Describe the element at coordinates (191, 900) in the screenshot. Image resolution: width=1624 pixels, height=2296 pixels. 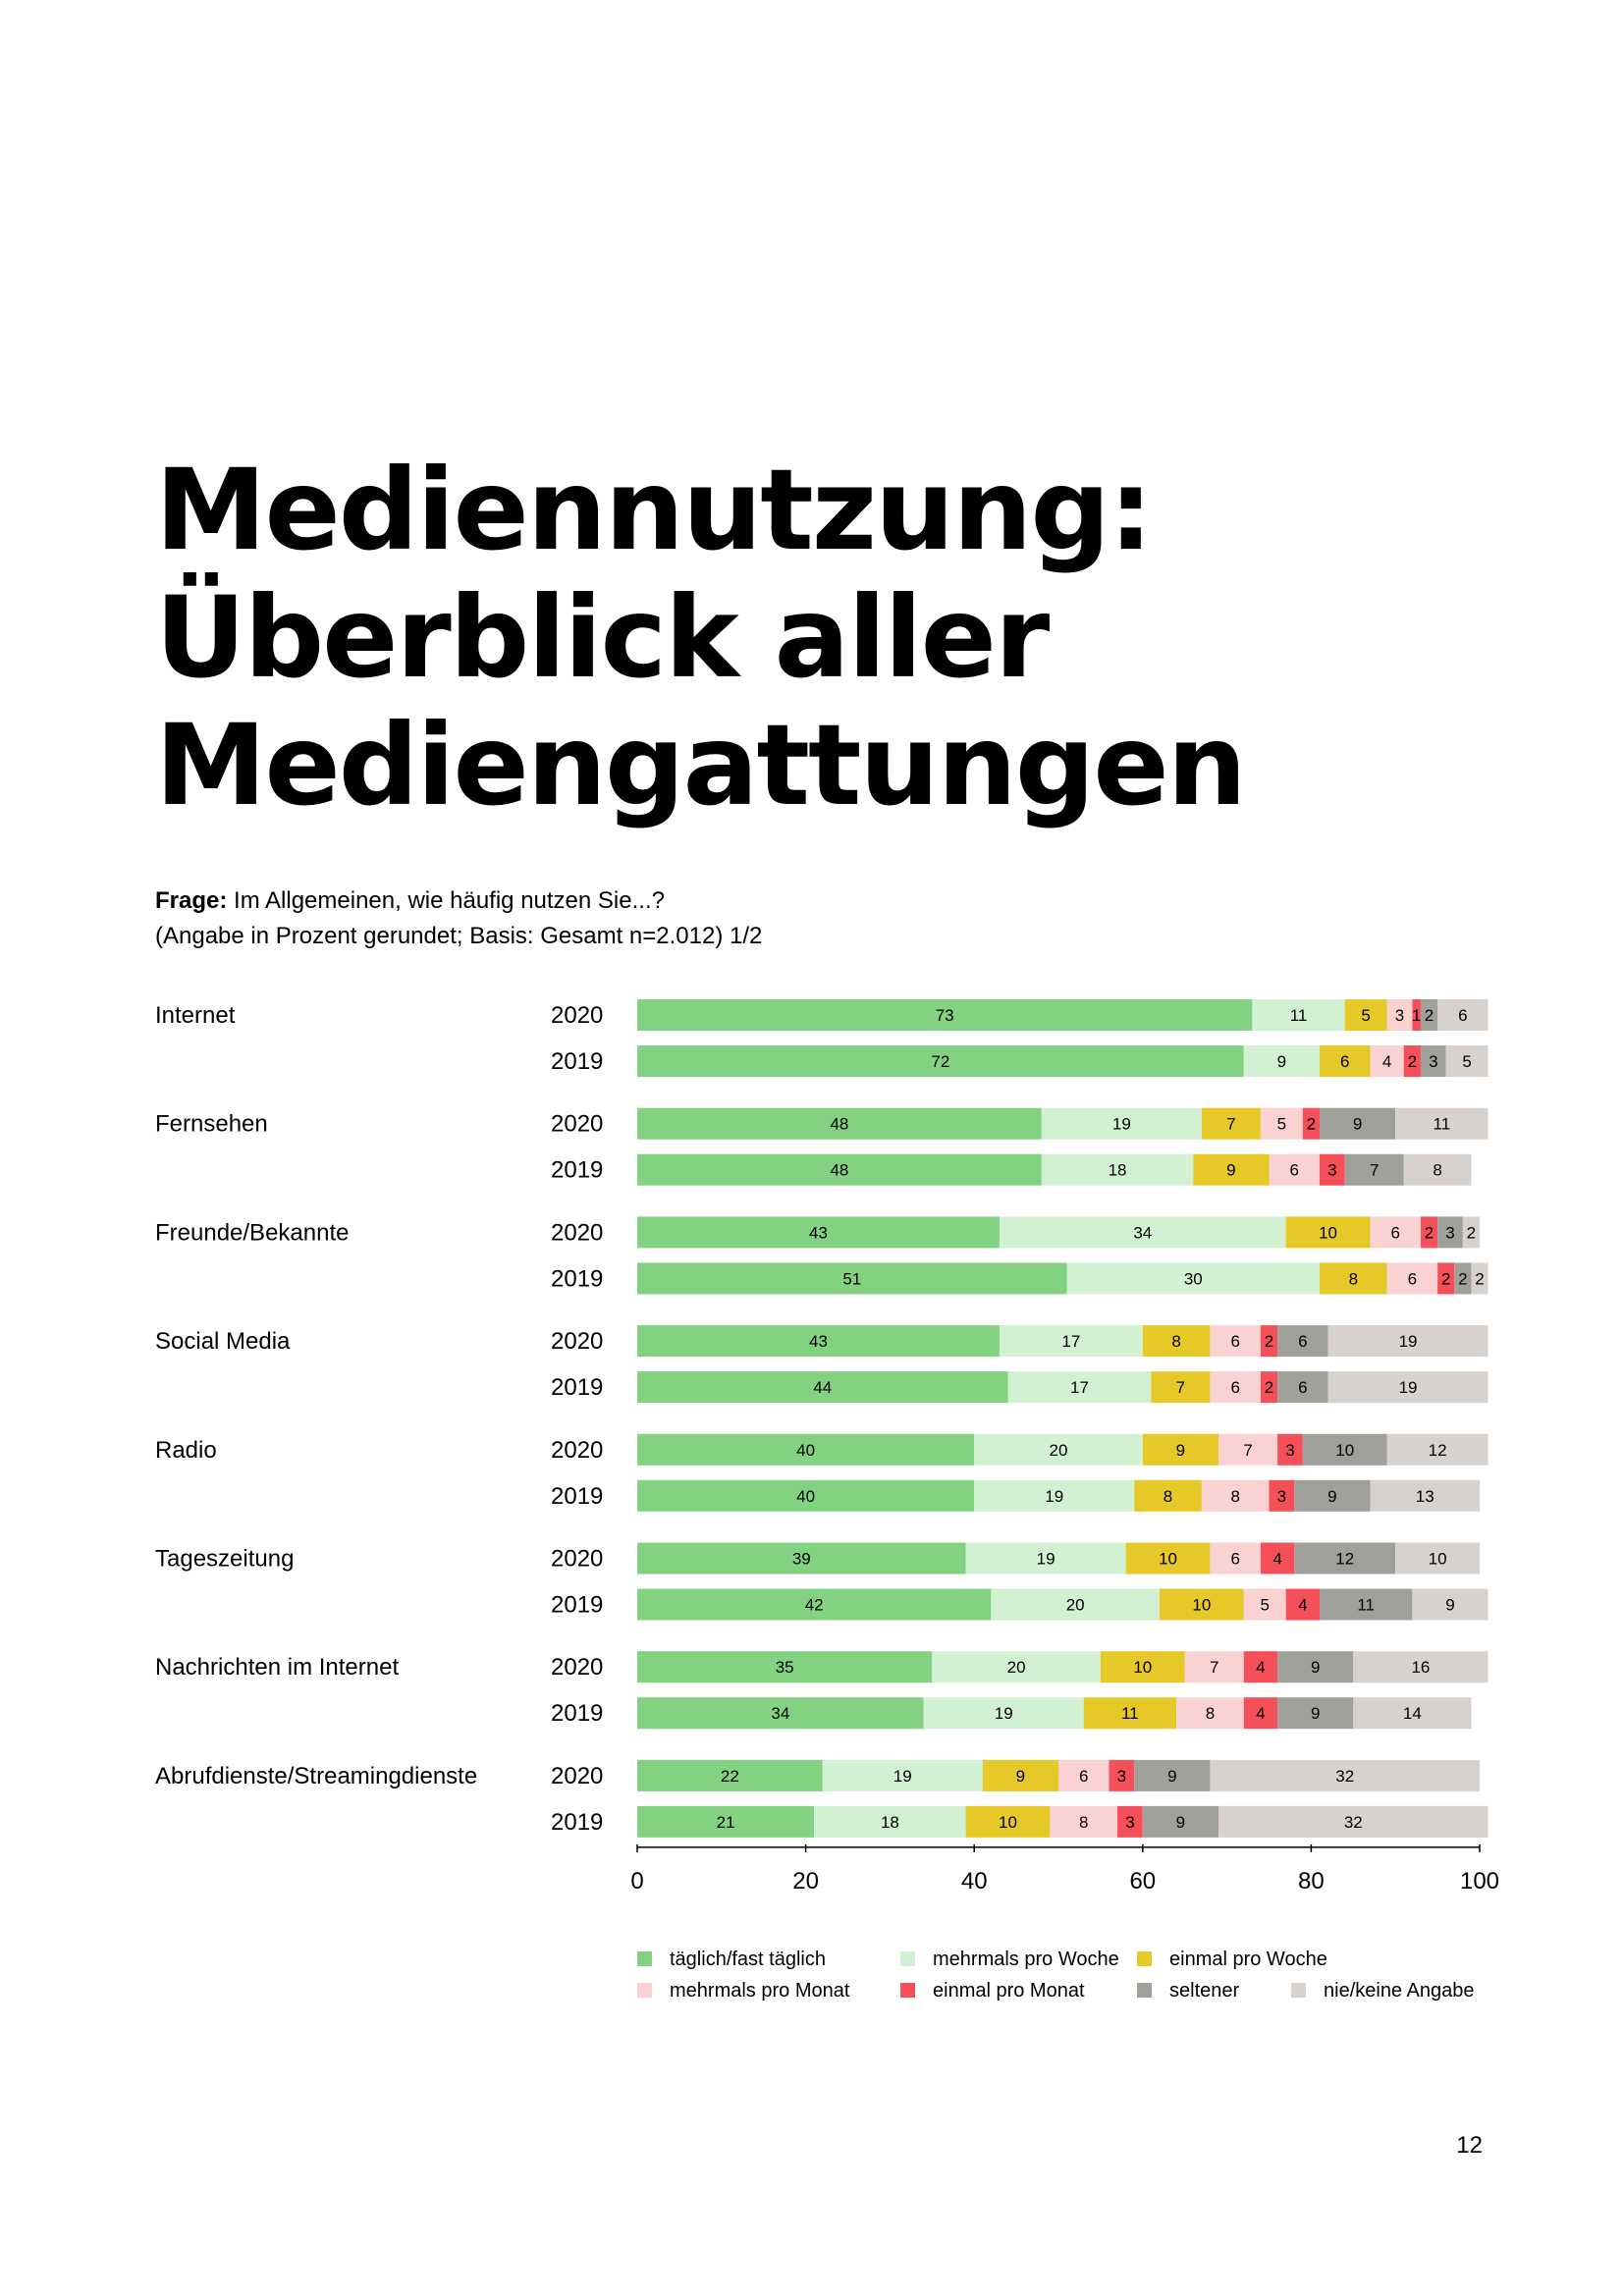
I see `question-label: Frage:` at that location.